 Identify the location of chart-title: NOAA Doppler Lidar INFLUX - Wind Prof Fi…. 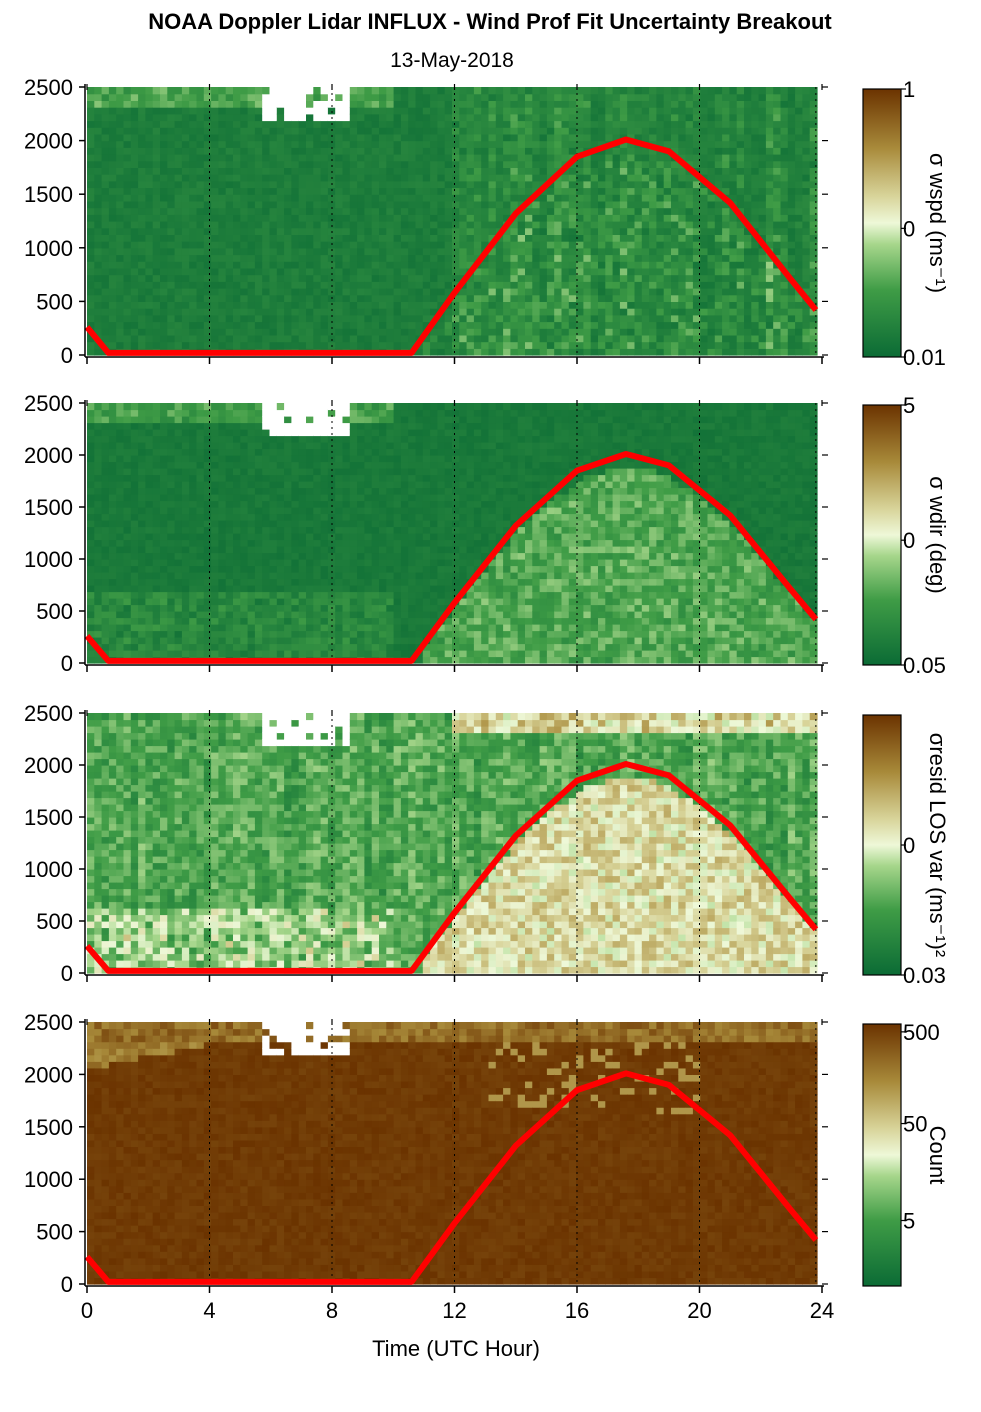
(490, 21).